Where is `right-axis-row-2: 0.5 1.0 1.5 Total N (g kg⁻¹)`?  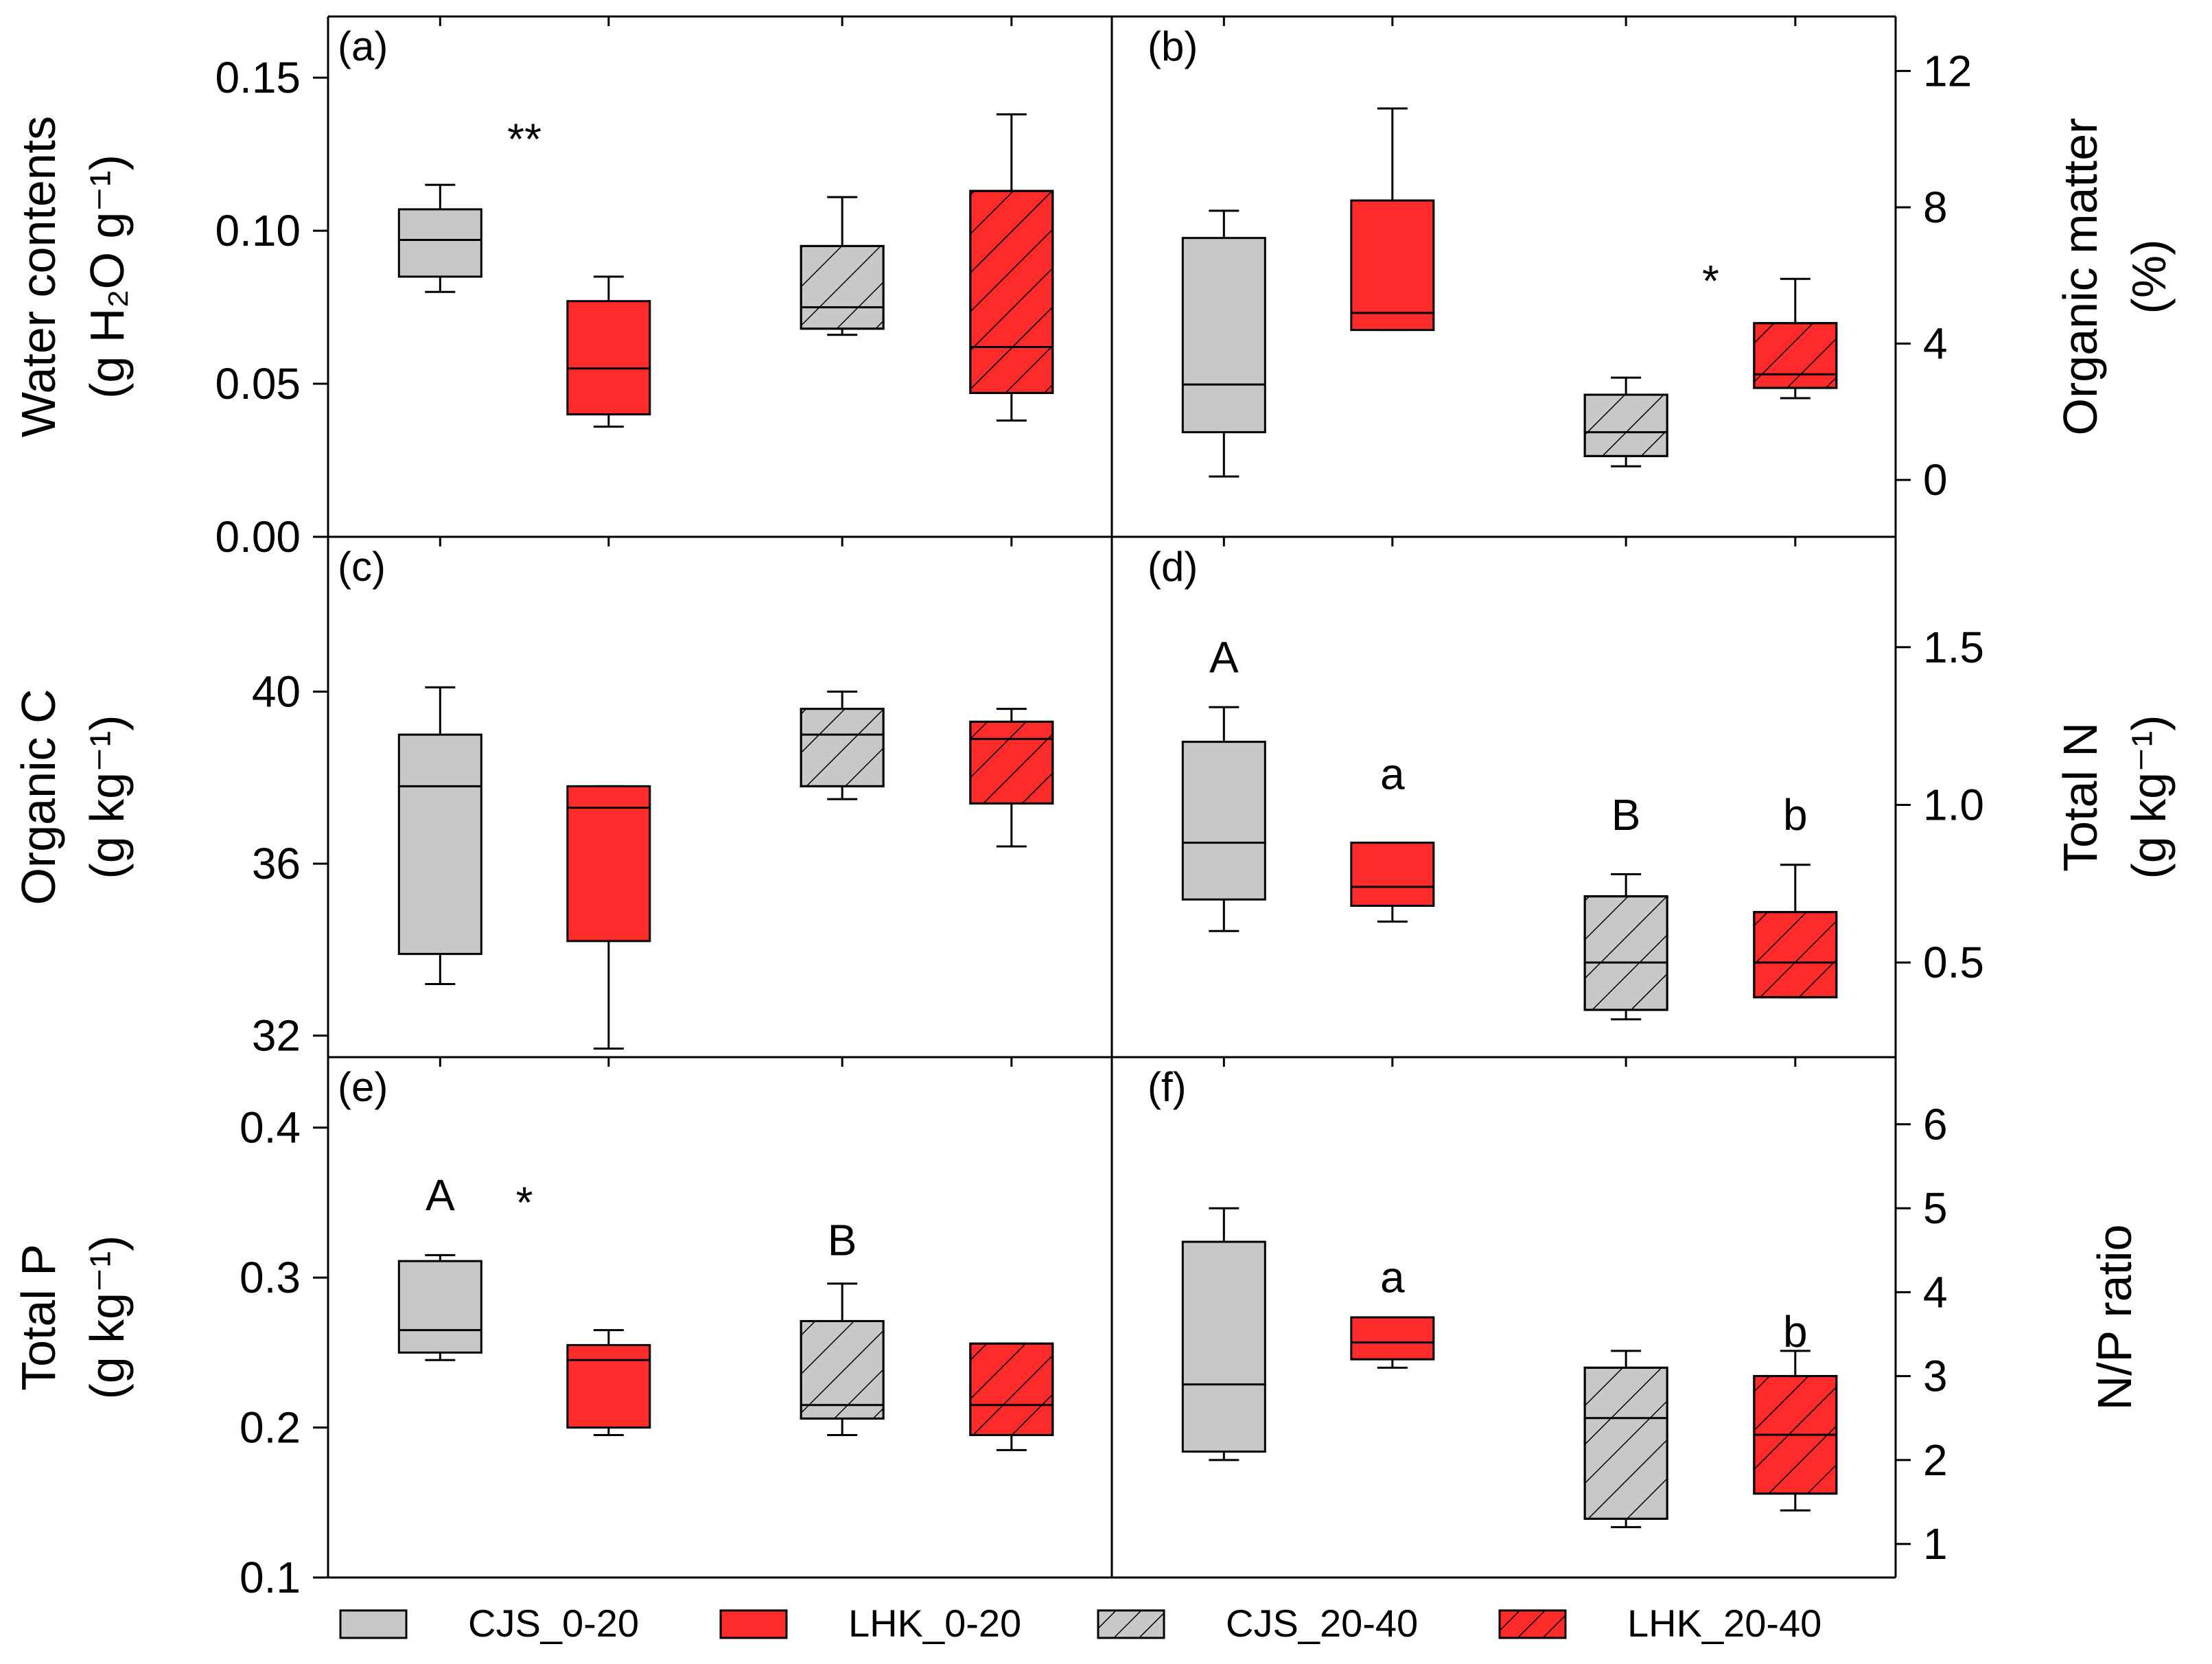 right-axis-row-2: 0.5 1.0 1.5 Total N (g kg⁻¹) is located at coordinates (2036, 805).